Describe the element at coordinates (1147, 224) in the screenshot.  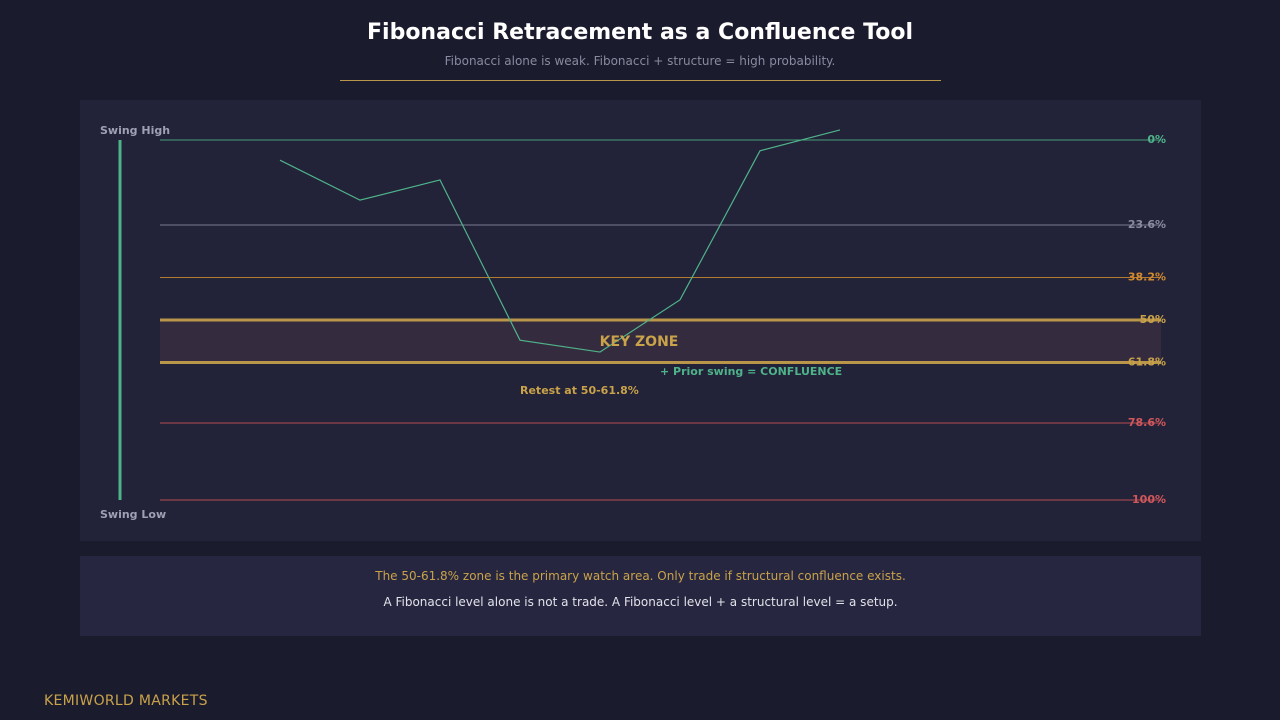
I see `fib-level-label-1: 23.6%` at that location.